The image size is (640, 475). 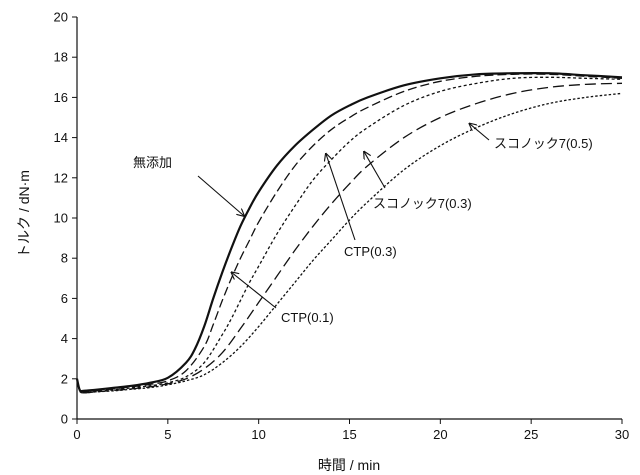 What do you see at coordinates (76, 434) in the screenshot?
I see `x-tick-label: 0` at bounding box center [76, 434].